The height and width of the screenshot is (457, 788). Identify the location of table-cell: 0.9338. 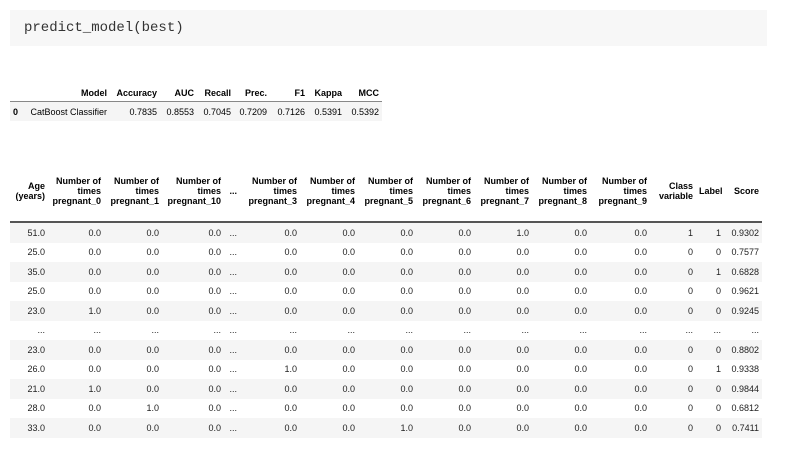
(745, 369).